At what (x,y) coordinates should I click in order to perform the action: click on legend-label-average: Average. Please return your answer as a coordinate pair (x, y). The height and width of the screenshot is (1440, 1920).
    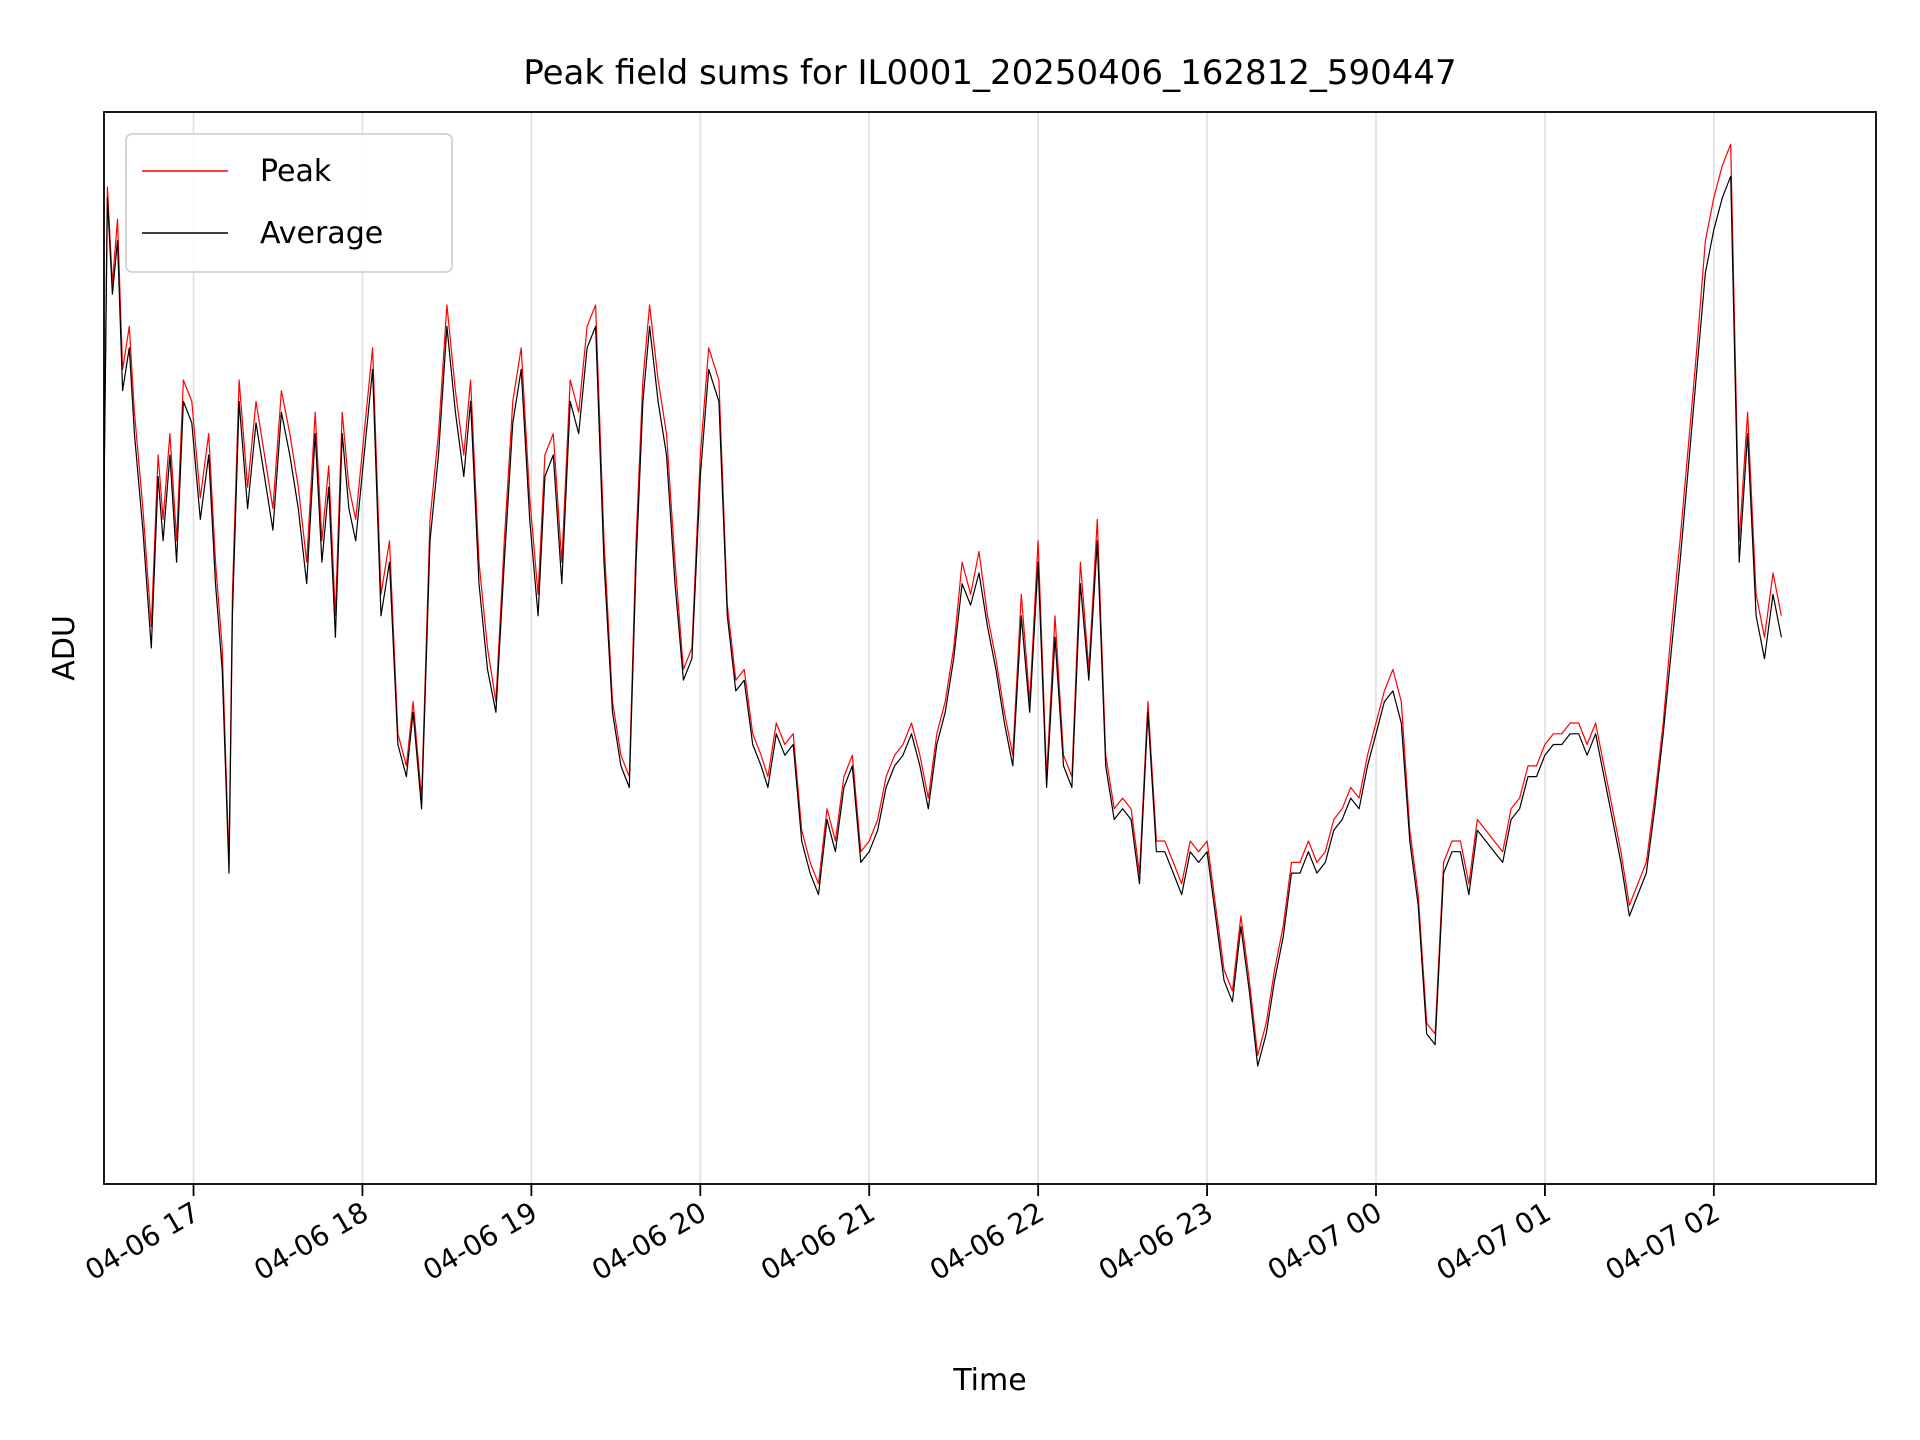
    Looking at the image, I should click on (321, 233).